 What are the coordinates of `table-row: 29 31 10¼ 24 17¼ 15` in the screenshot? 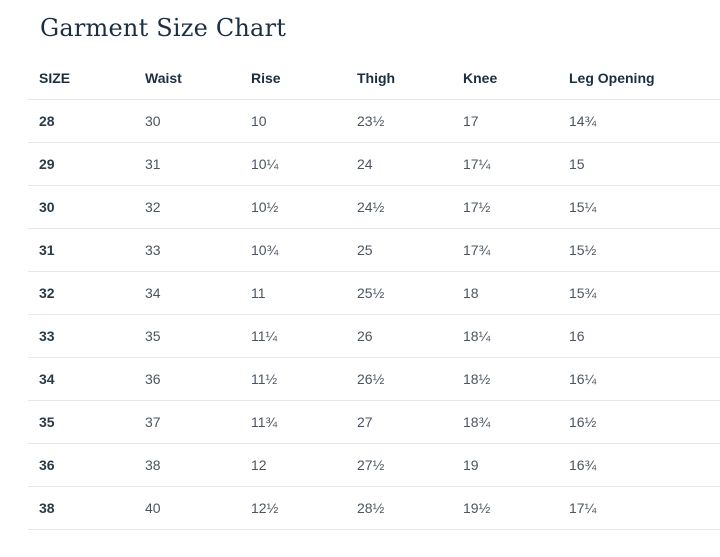 It's located at (374, 164).